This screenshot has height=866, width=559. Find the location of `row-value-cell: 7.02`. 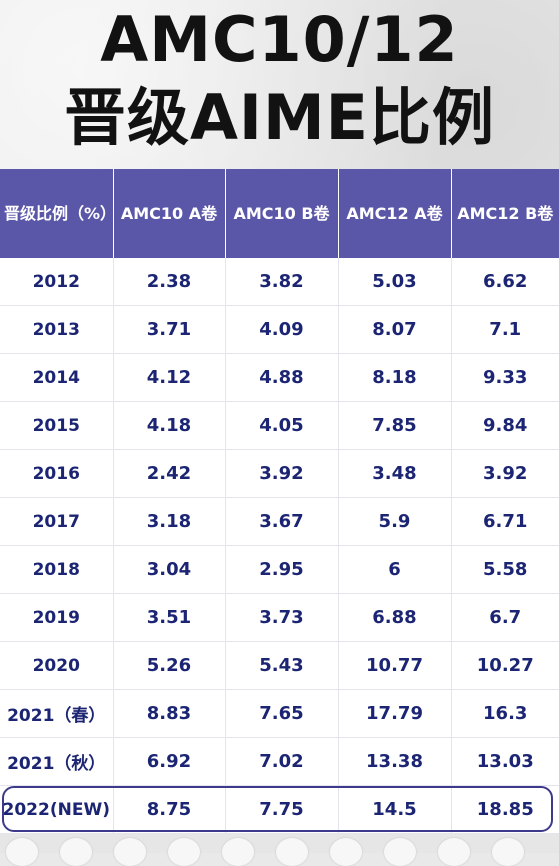

row-value-cell: 7.02 is located at coordinates (282, 761).